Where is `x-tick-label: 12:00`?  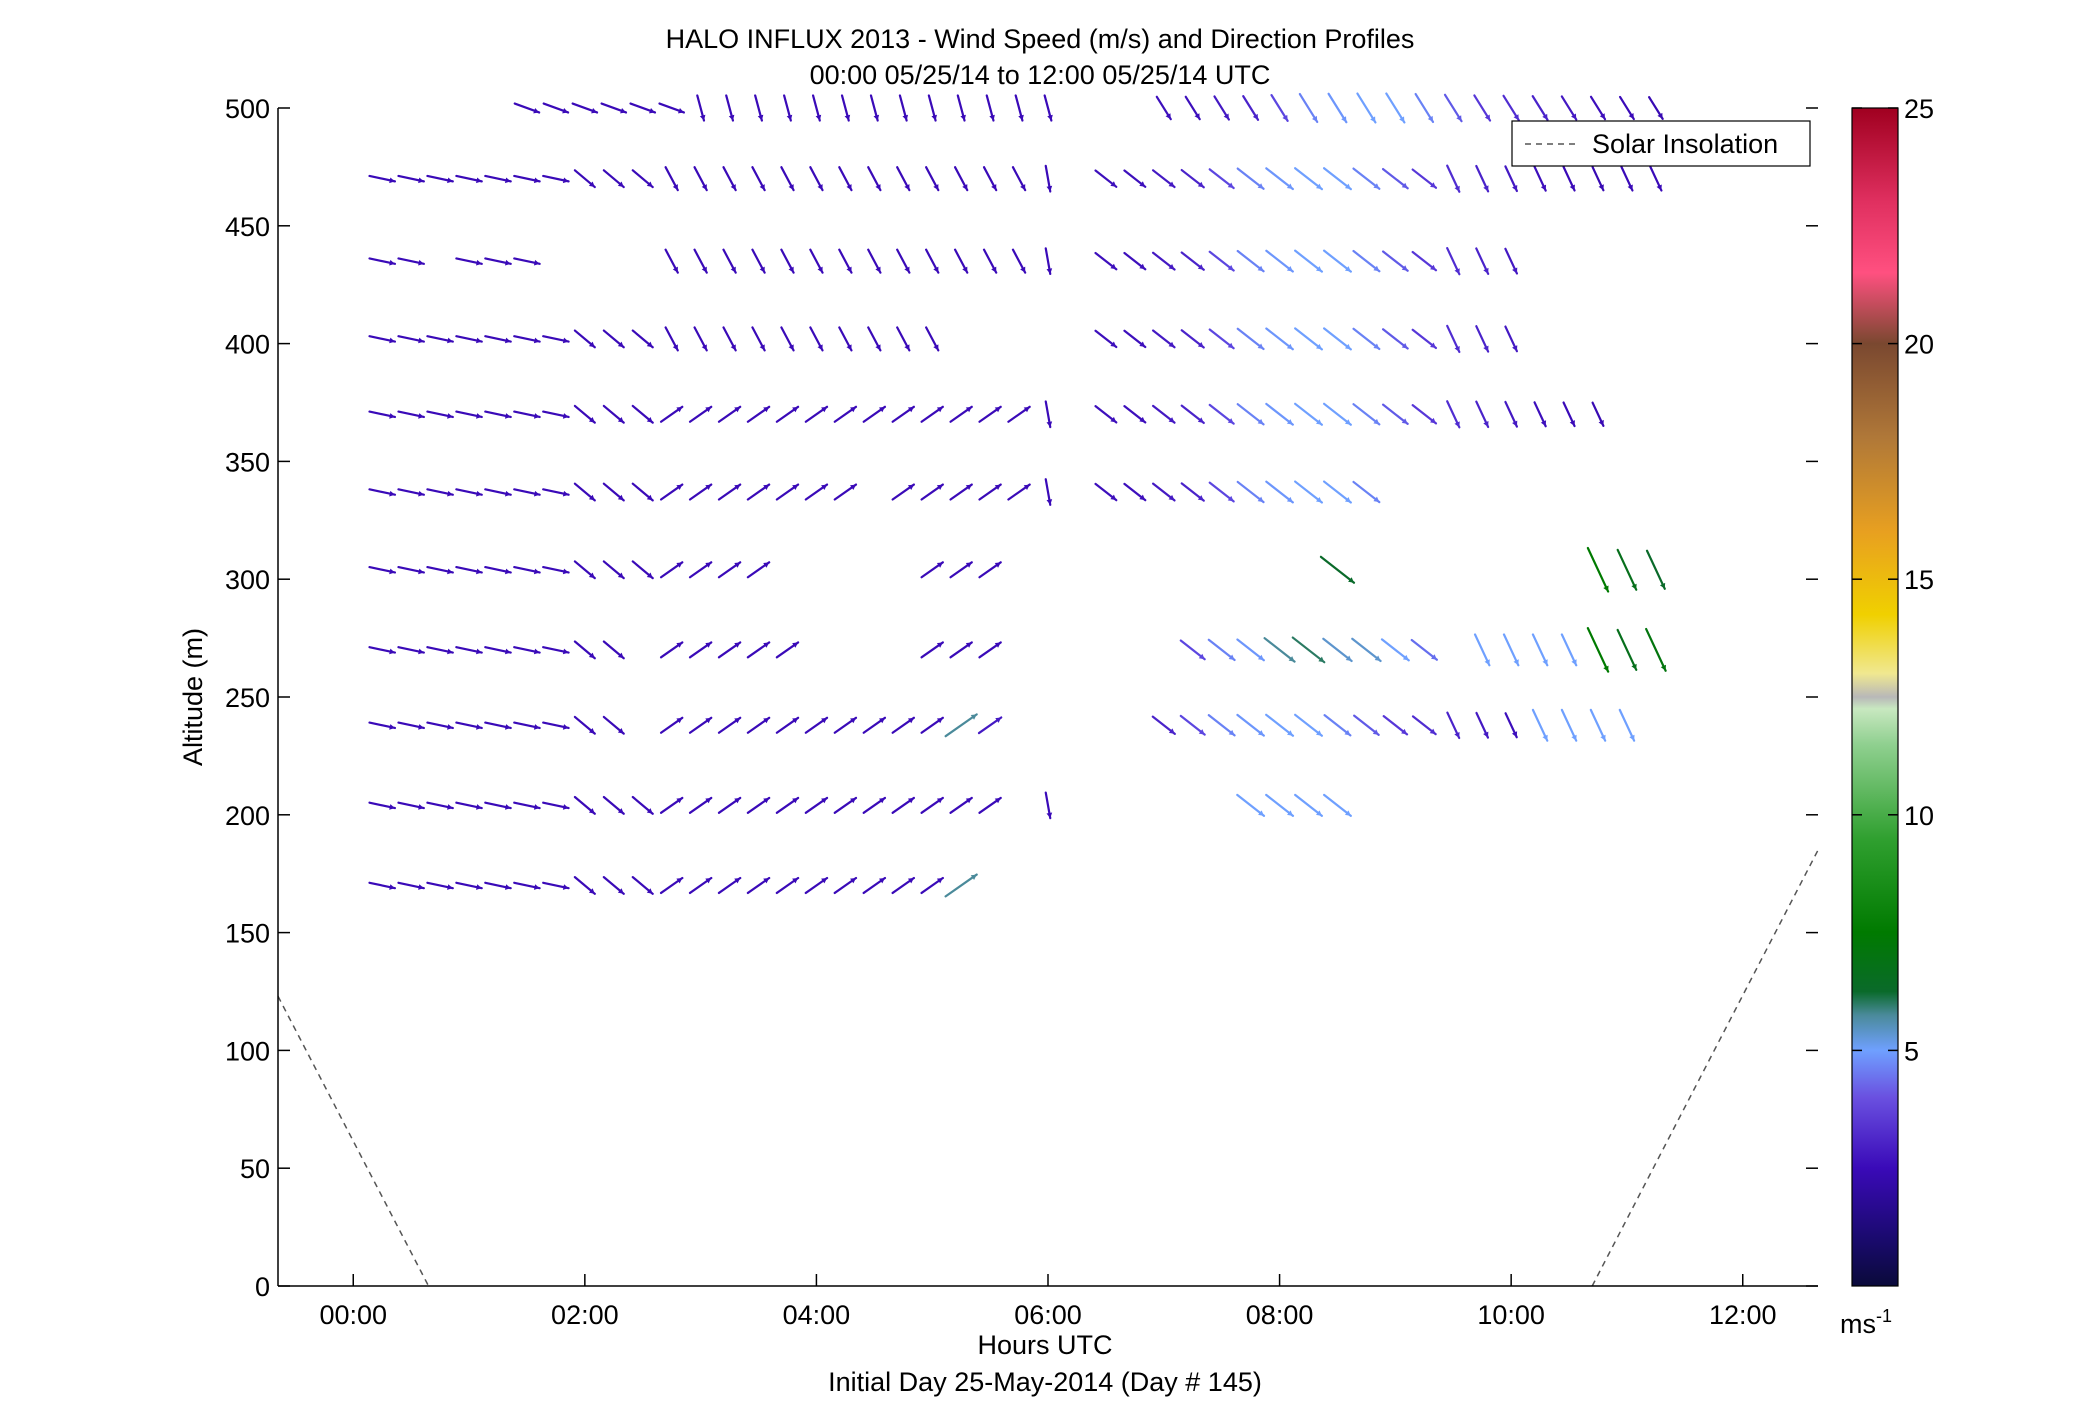
x-tick-label: 12:00 is located at coordinates (1743, 1315).